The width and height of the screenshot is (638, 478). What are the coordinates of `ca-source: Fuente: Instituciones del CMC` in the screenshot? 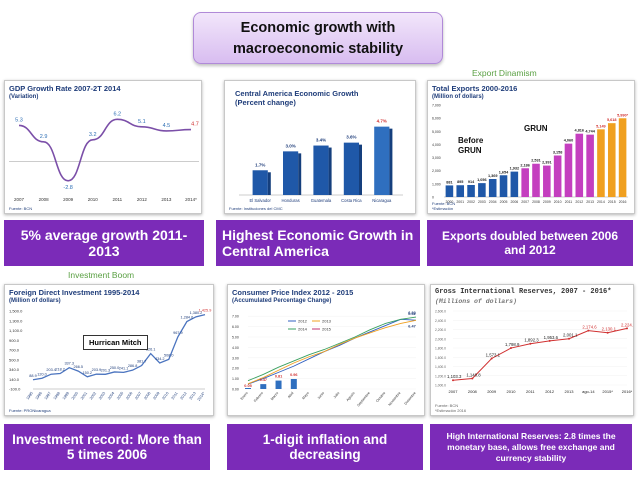 It's located at (256, 208).